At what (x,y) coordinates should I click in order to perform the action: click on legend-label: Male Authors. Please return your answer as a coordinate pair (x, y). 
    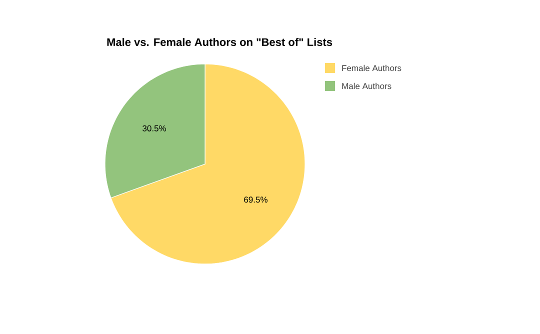
    Looking at the image, I should click on (367, 86).